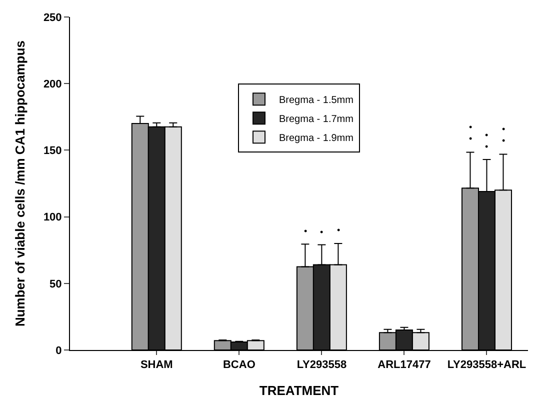  What do you see at coordinates (20, 183) in the screenshot?
I see `y-axis-title: Number of viable cells /mm CA1 hippocampus` at bounding box center [20, 183].